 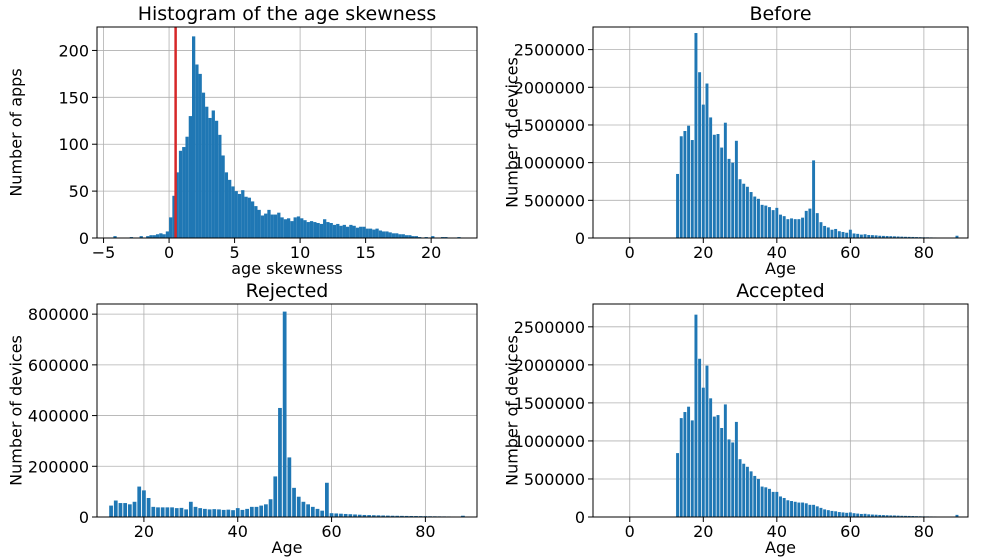 I want to click on chart-title: Accepted, so click(x=780, y=291).